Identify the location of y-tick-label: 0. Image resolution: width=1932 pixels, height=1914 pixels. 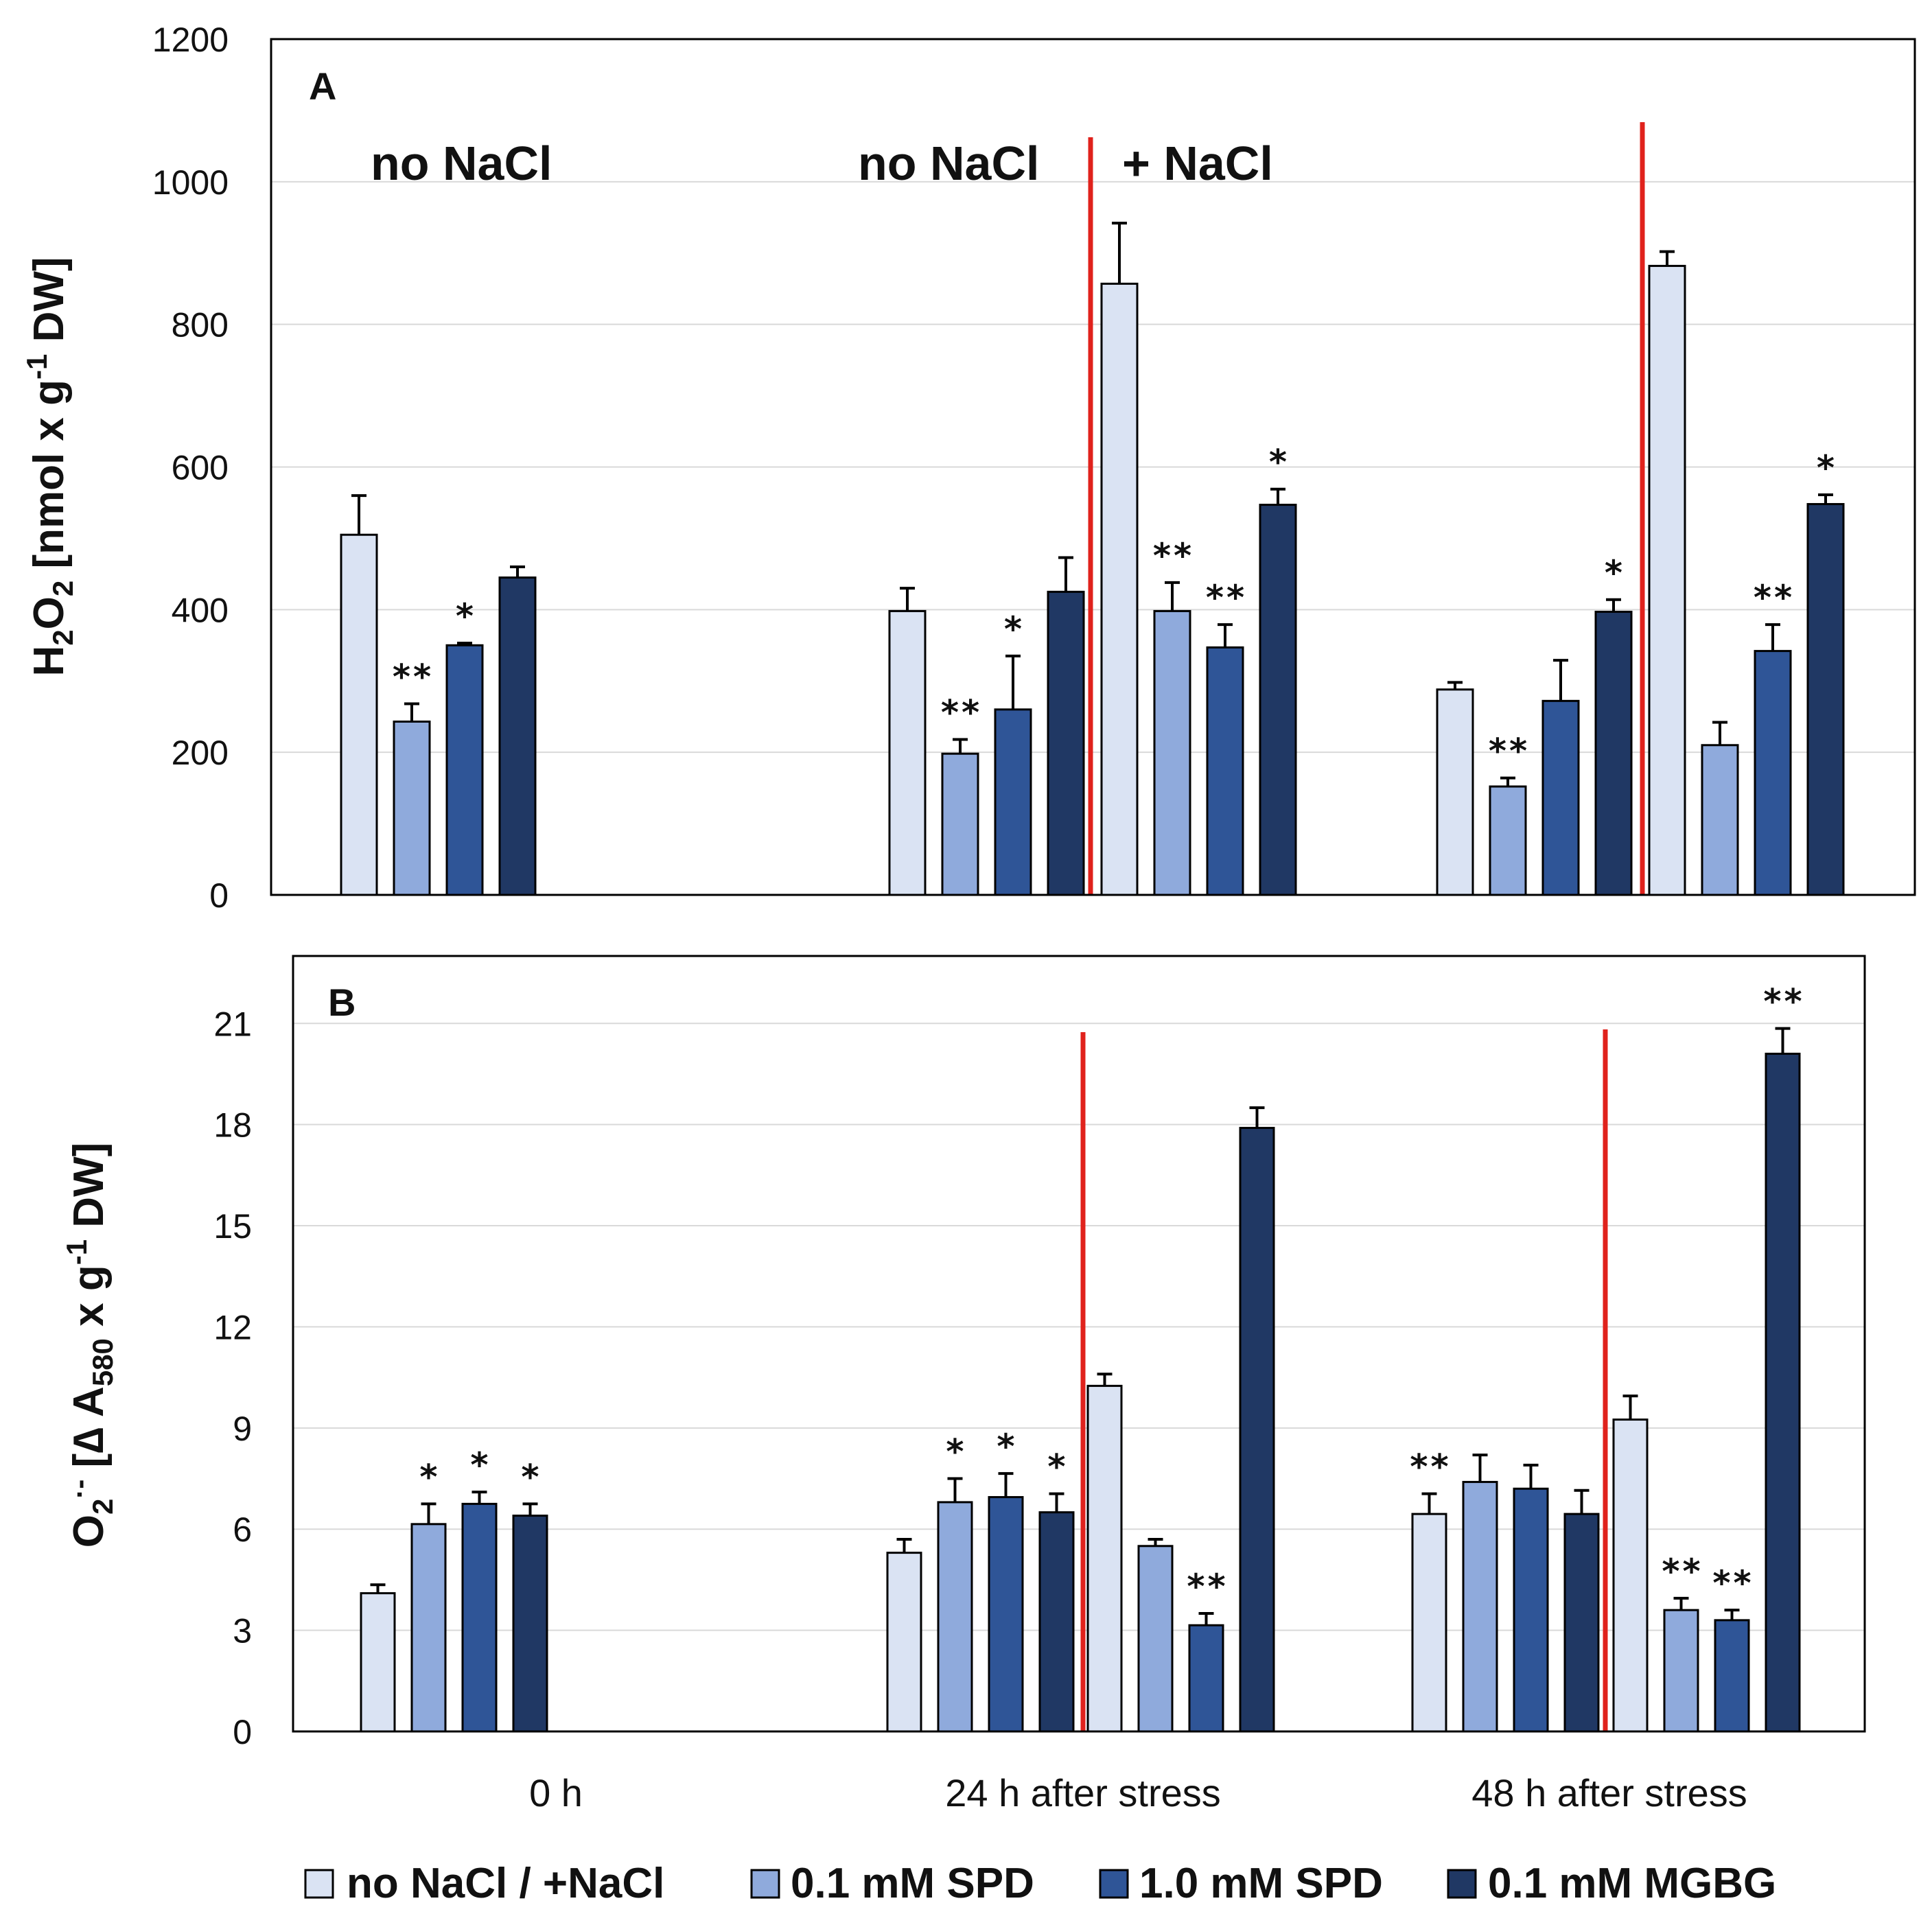
(243, 1732).